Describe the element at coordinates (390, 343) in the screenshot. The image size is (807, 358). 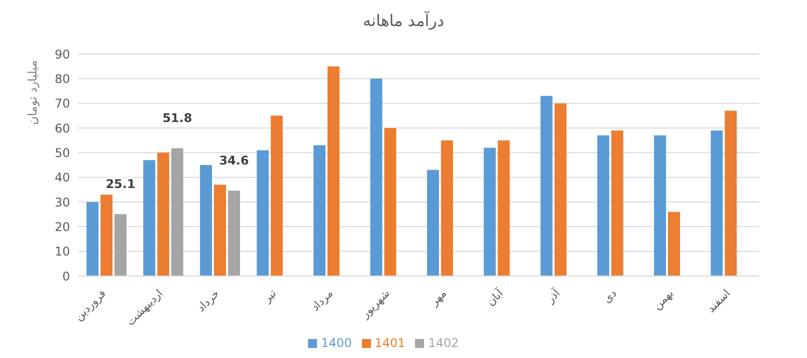
I see `legend-label: 1401` at that location.